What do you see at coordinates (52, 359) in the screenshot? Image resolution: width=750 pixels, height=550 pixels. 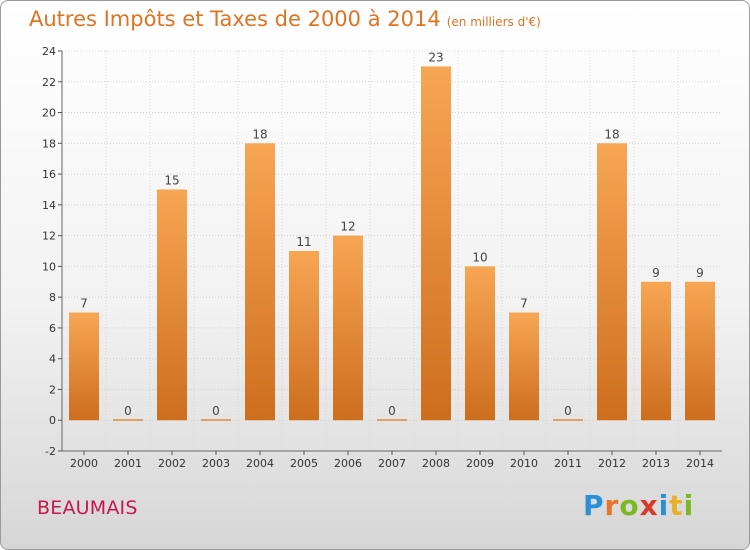 I see `y-tick-label: 4` at bounding box center [52, 359].